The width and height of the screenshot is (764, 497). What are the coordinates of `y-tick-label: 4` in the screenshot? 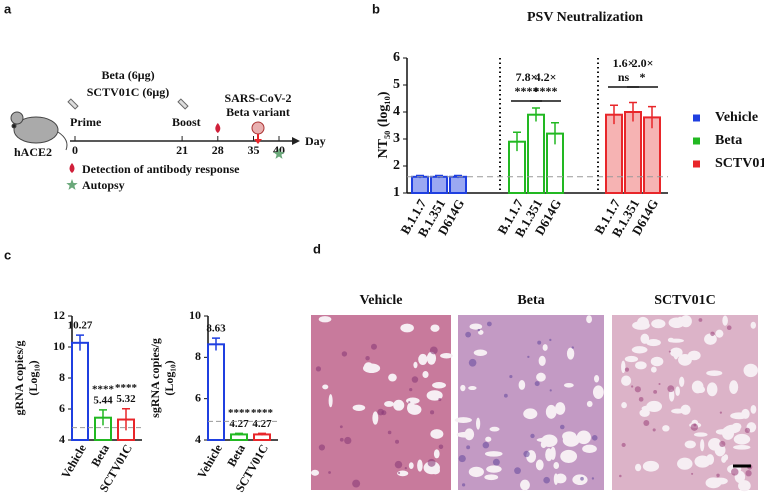 It's located at (198, 439).